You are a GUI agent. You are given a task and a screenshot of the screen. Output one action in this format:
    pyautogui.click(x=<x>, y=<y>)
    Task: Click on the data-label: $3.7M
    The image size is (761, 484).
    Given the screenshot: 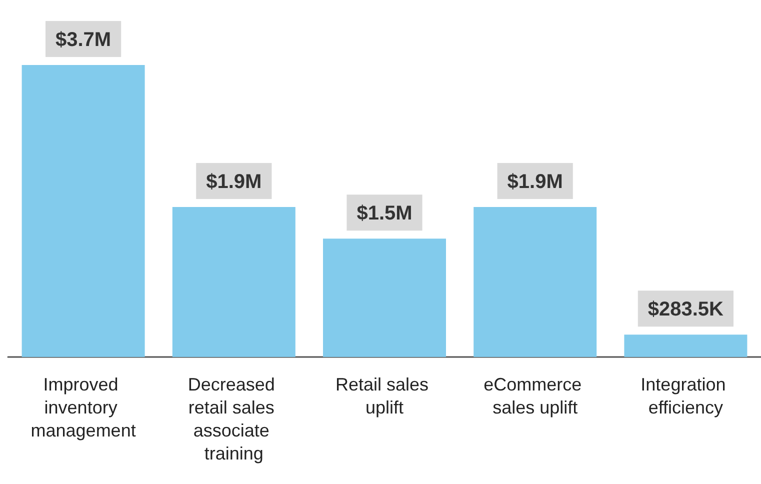 What is the action you would take?
    pyautogui.click(x=84, y=40)
    